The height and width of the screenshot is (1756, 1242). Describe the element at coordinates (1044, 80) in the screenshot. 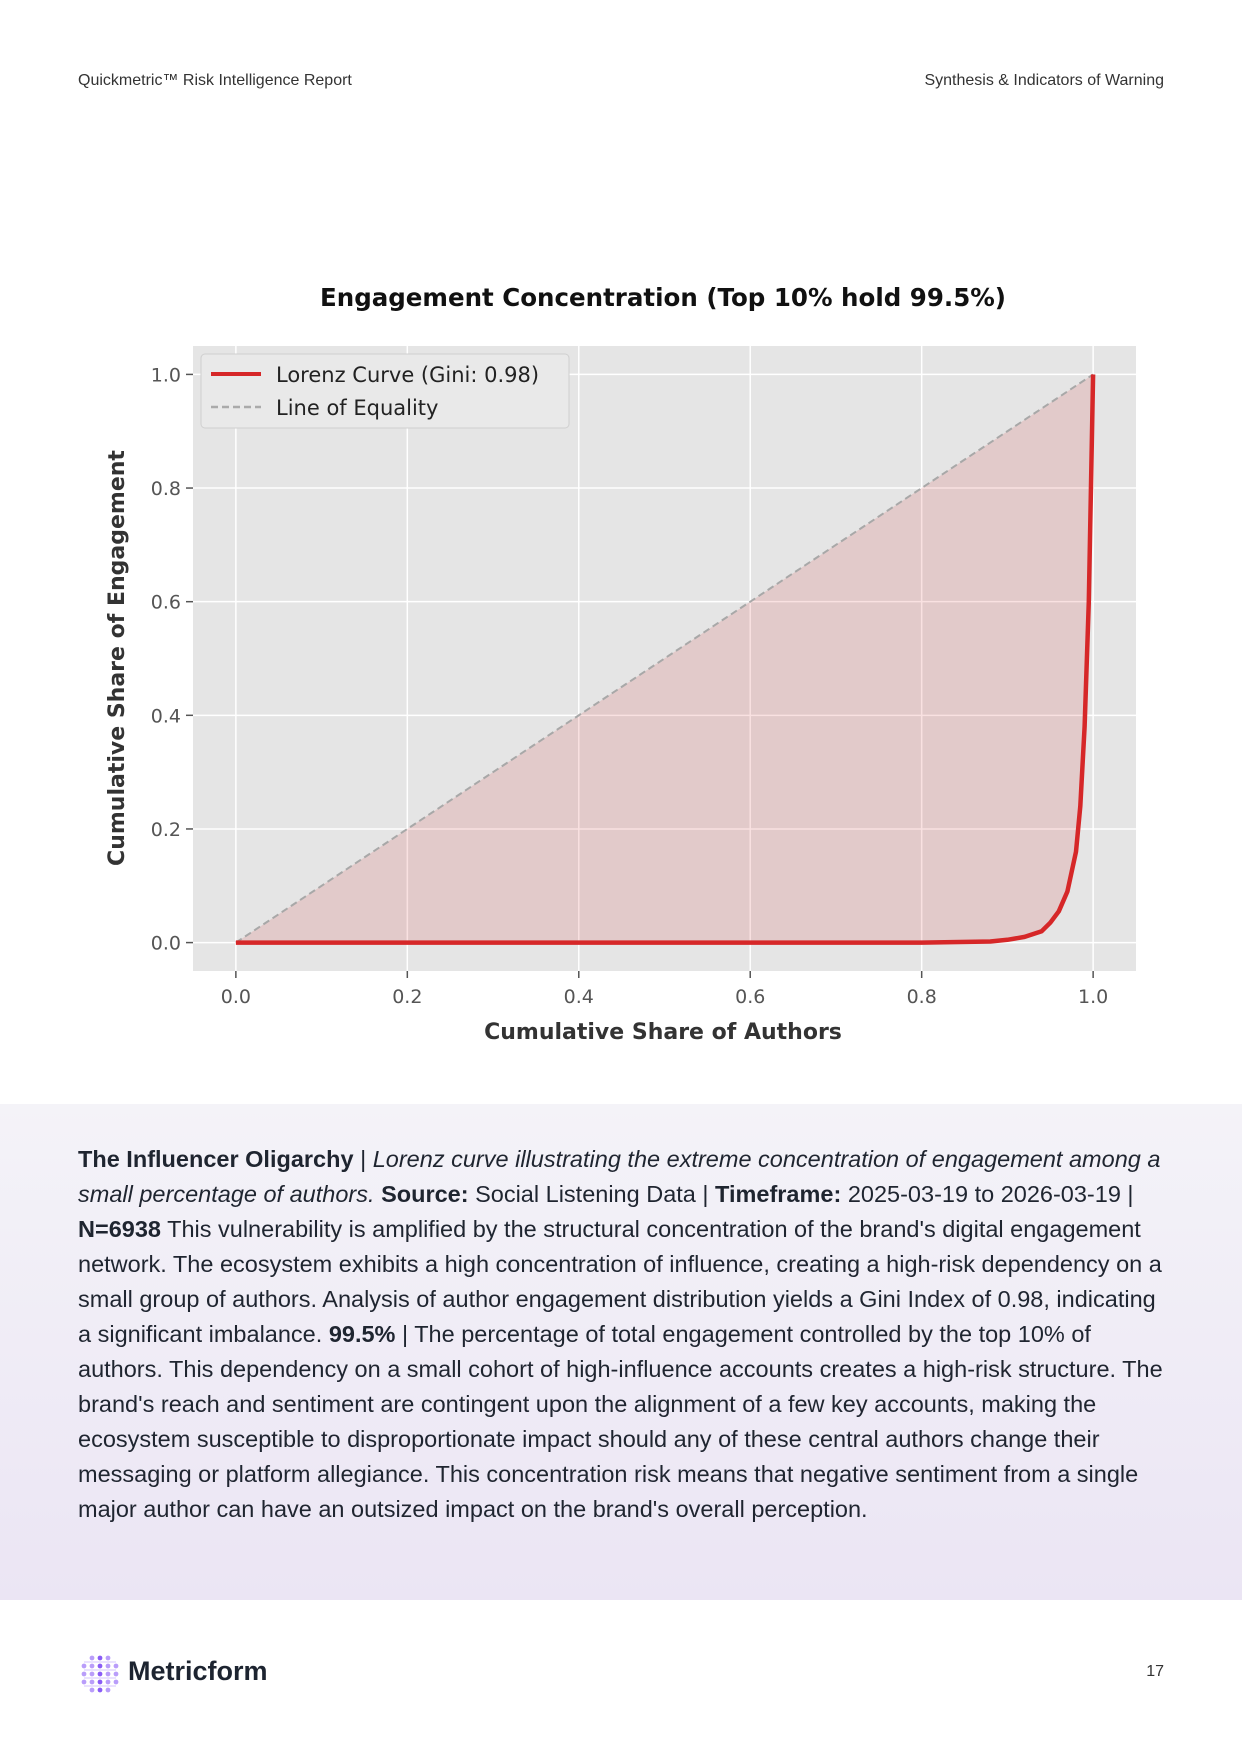

I see `section-title: Synthesis & Indicators of Warning` at that location.